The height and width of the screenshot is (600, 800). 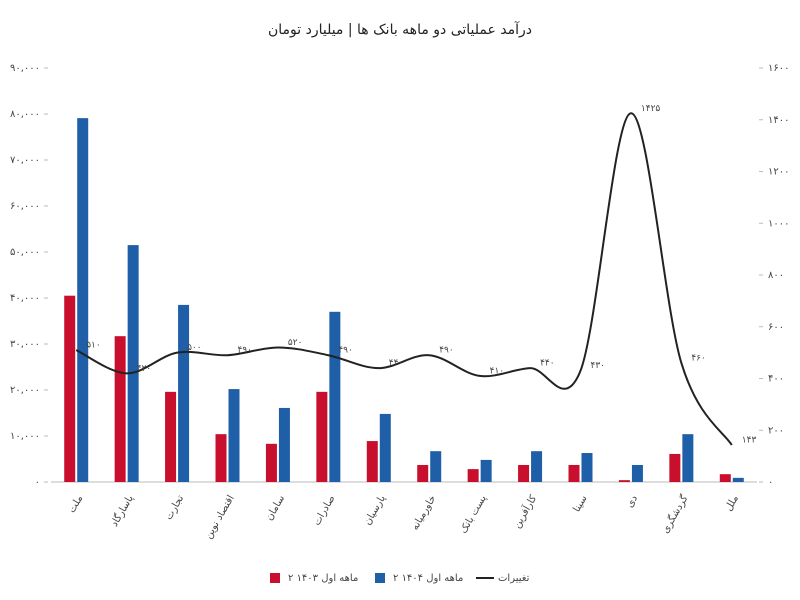 I want to click on x-tick-label: اقتصاد نوین, so click(x=220, y=517).